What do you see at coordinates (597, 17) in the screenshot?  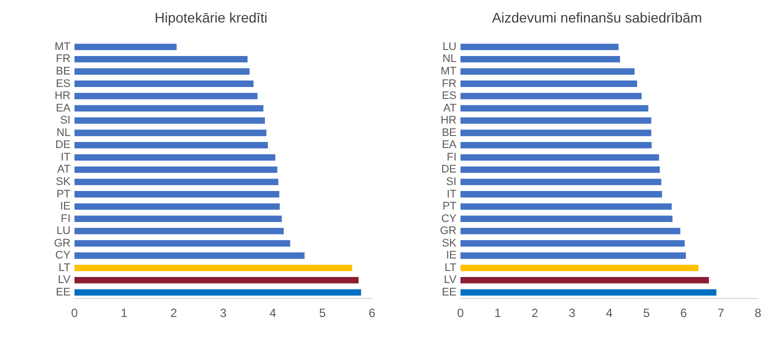 I see `chart-title: Aizdevumi nefinanšu sabiedrībām` at bounding box center [597, 17].